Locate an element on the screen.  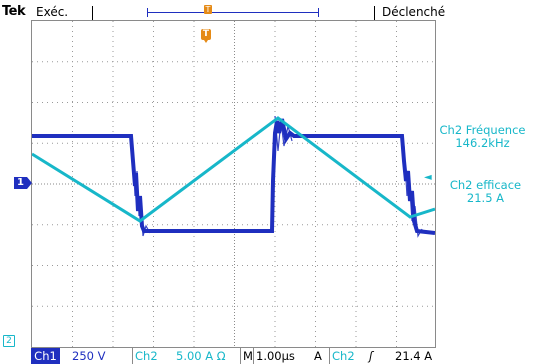
timebase-label: M is located at coordinates (246, 356).